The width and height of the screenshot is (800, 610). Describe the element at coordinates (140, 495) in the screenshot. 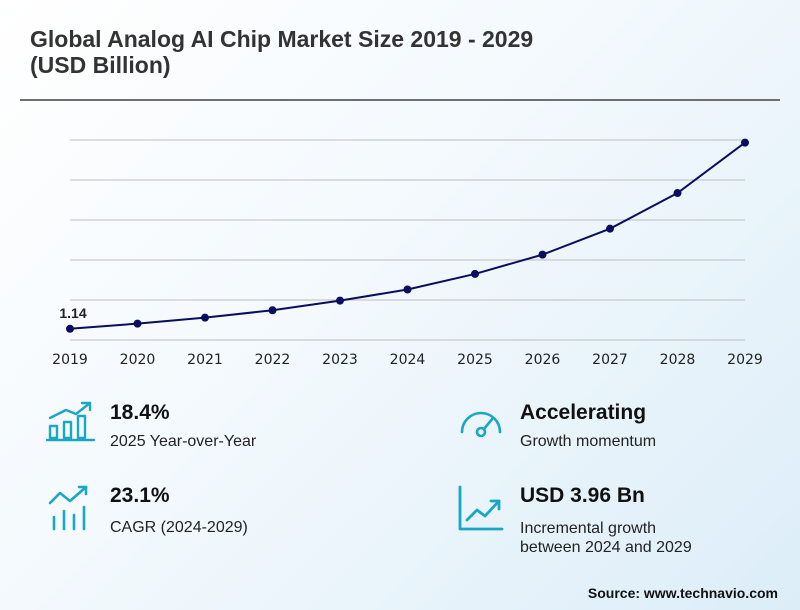

I see `stat-cagr-value: 23.1%` at that location.